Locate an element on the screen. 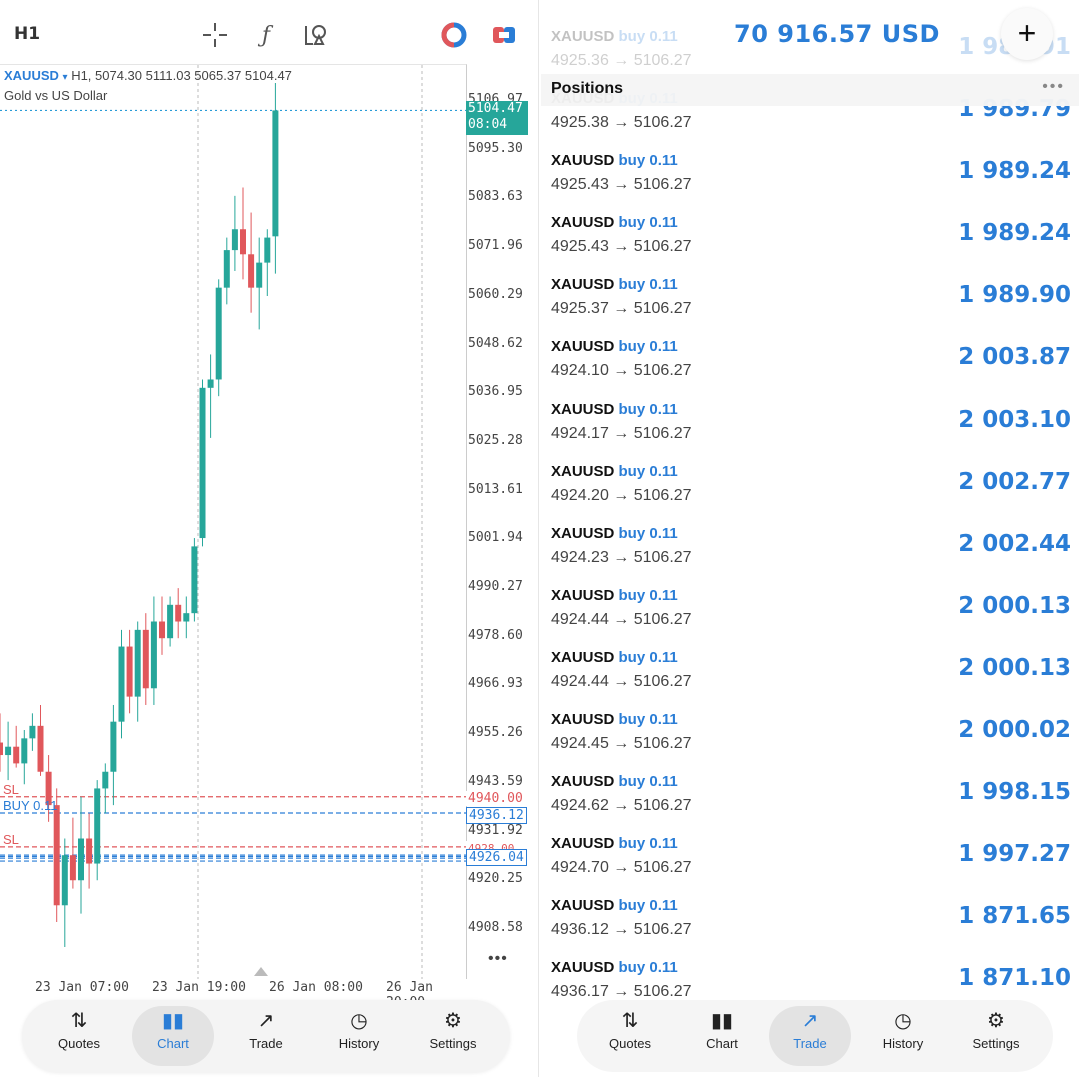 This screenshot has width=1079, height=1077. position-profit: 1 997.27 is located at coordinates (1014, 854).